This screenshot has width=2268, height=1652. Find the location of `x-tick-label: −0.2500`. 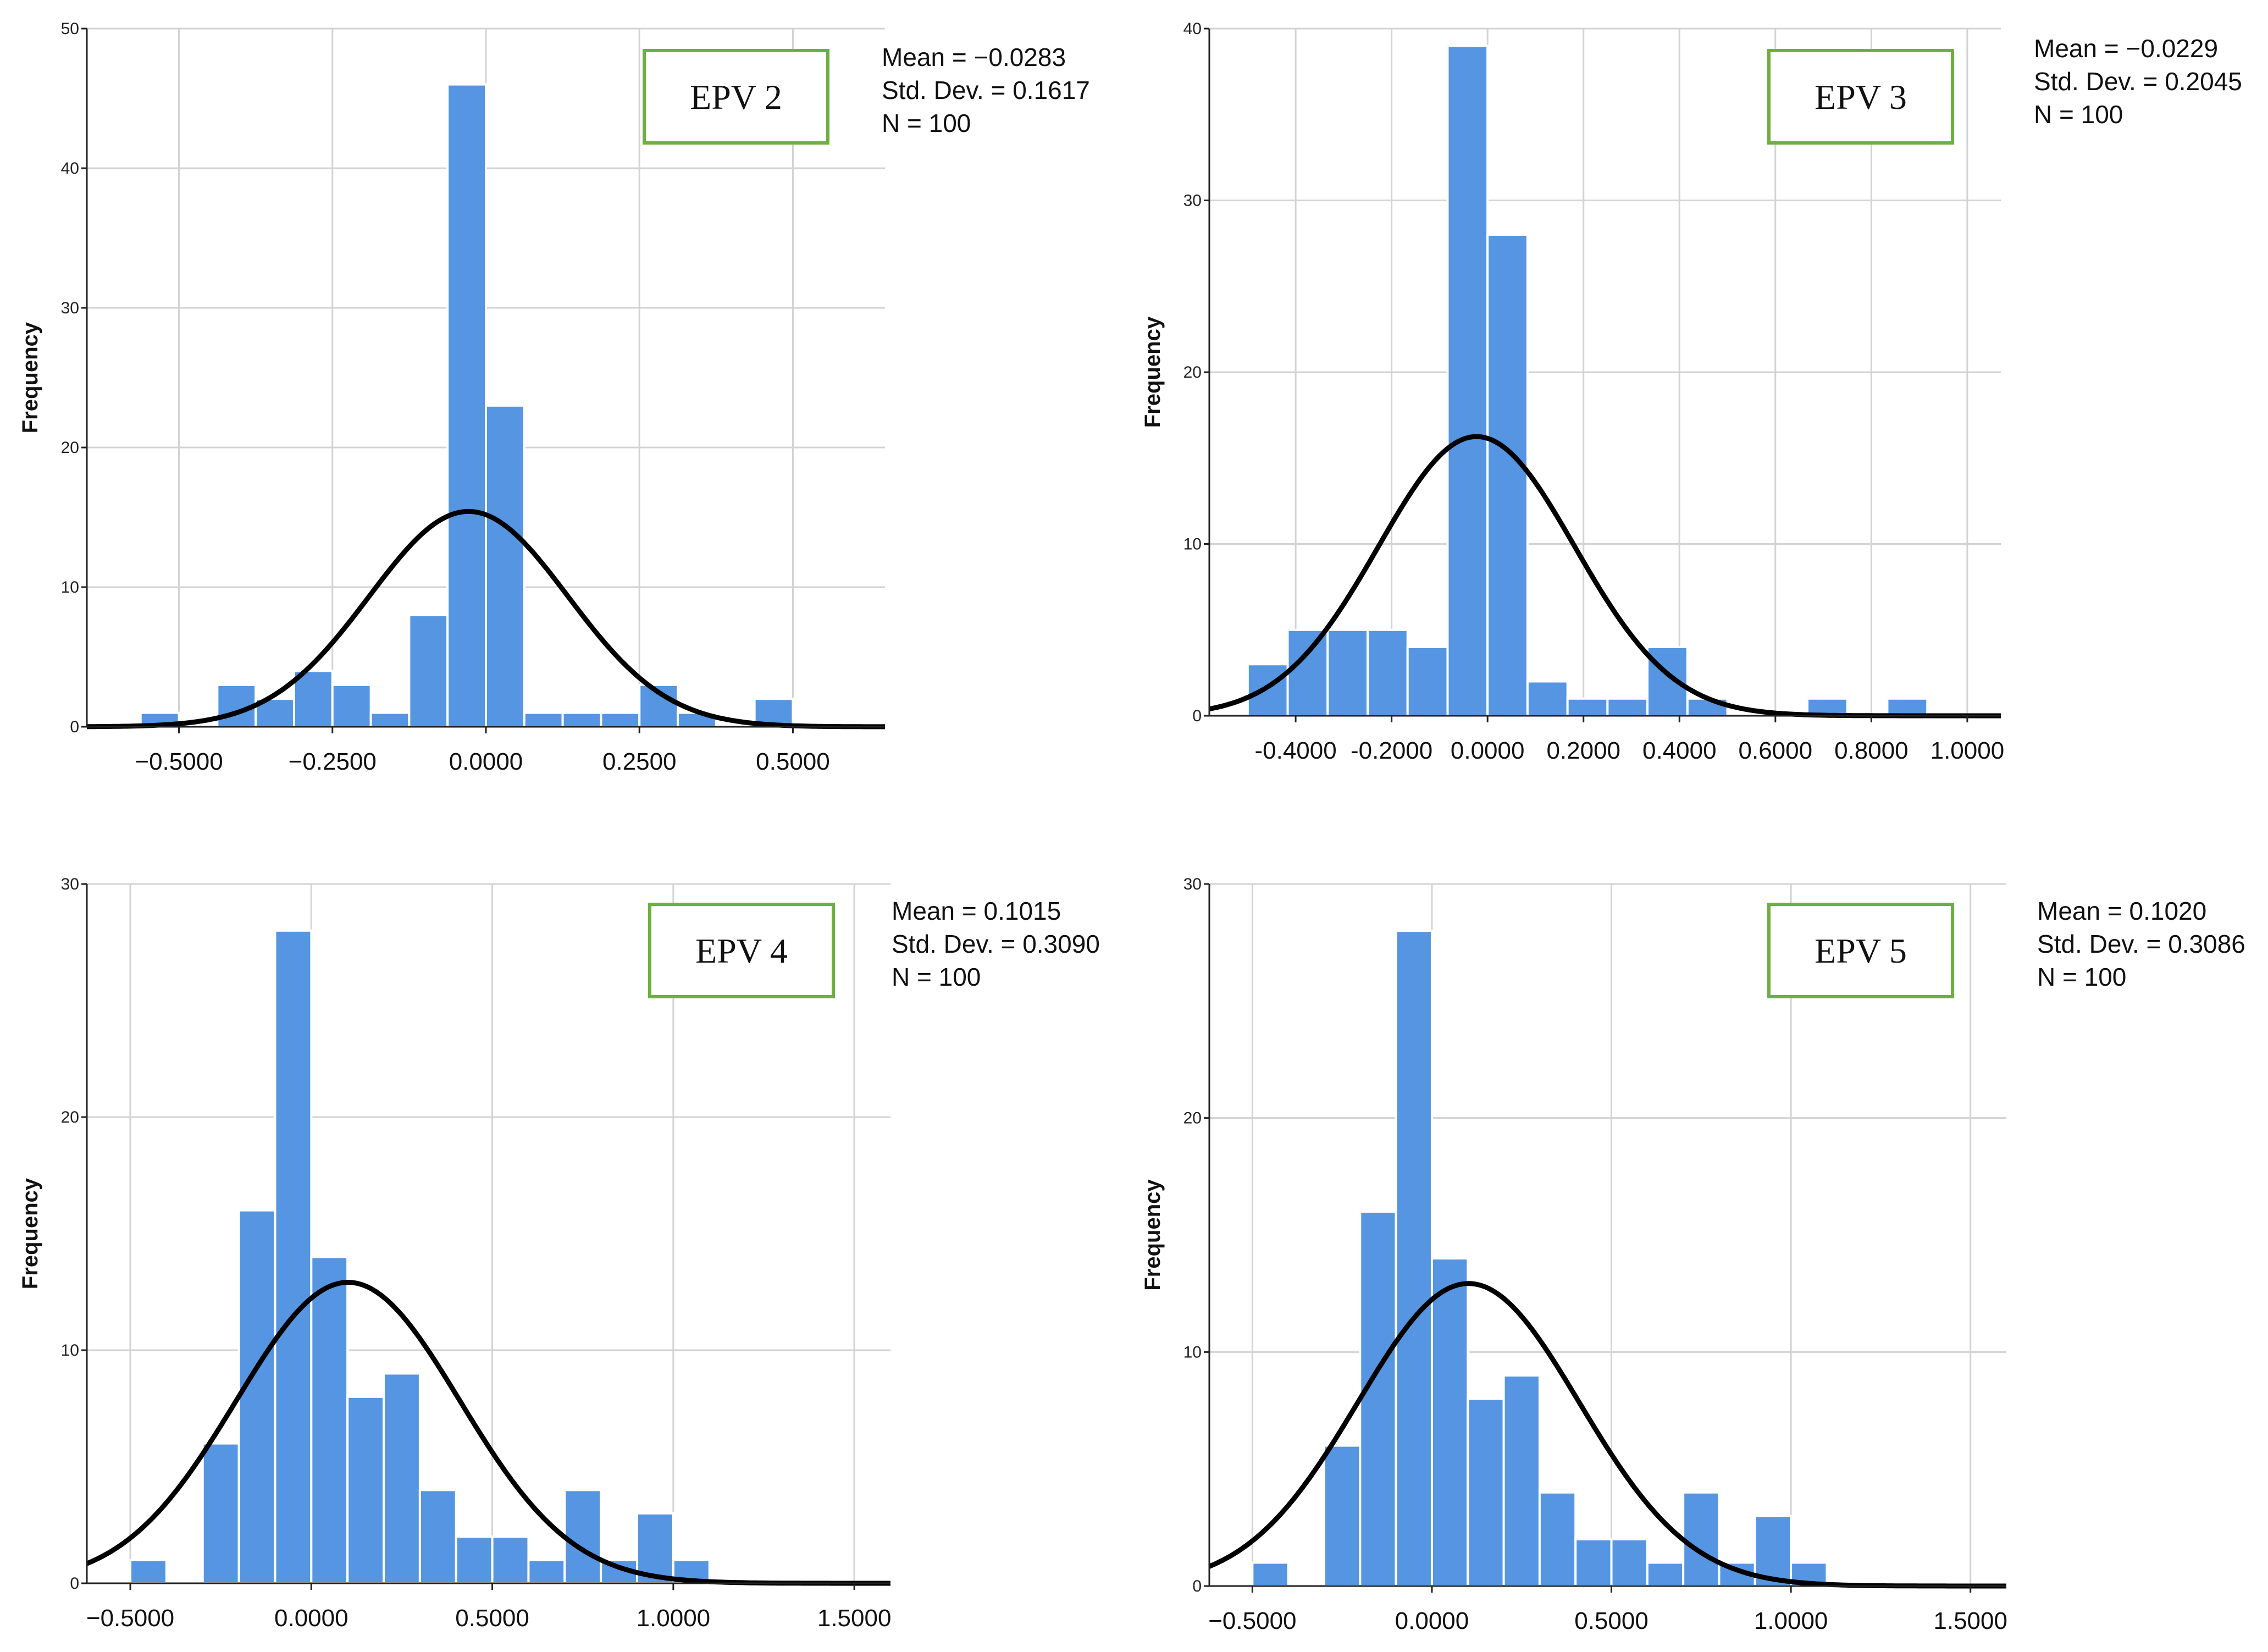

x-tick-label: −0.2500 is located at coordinates (333, 761).